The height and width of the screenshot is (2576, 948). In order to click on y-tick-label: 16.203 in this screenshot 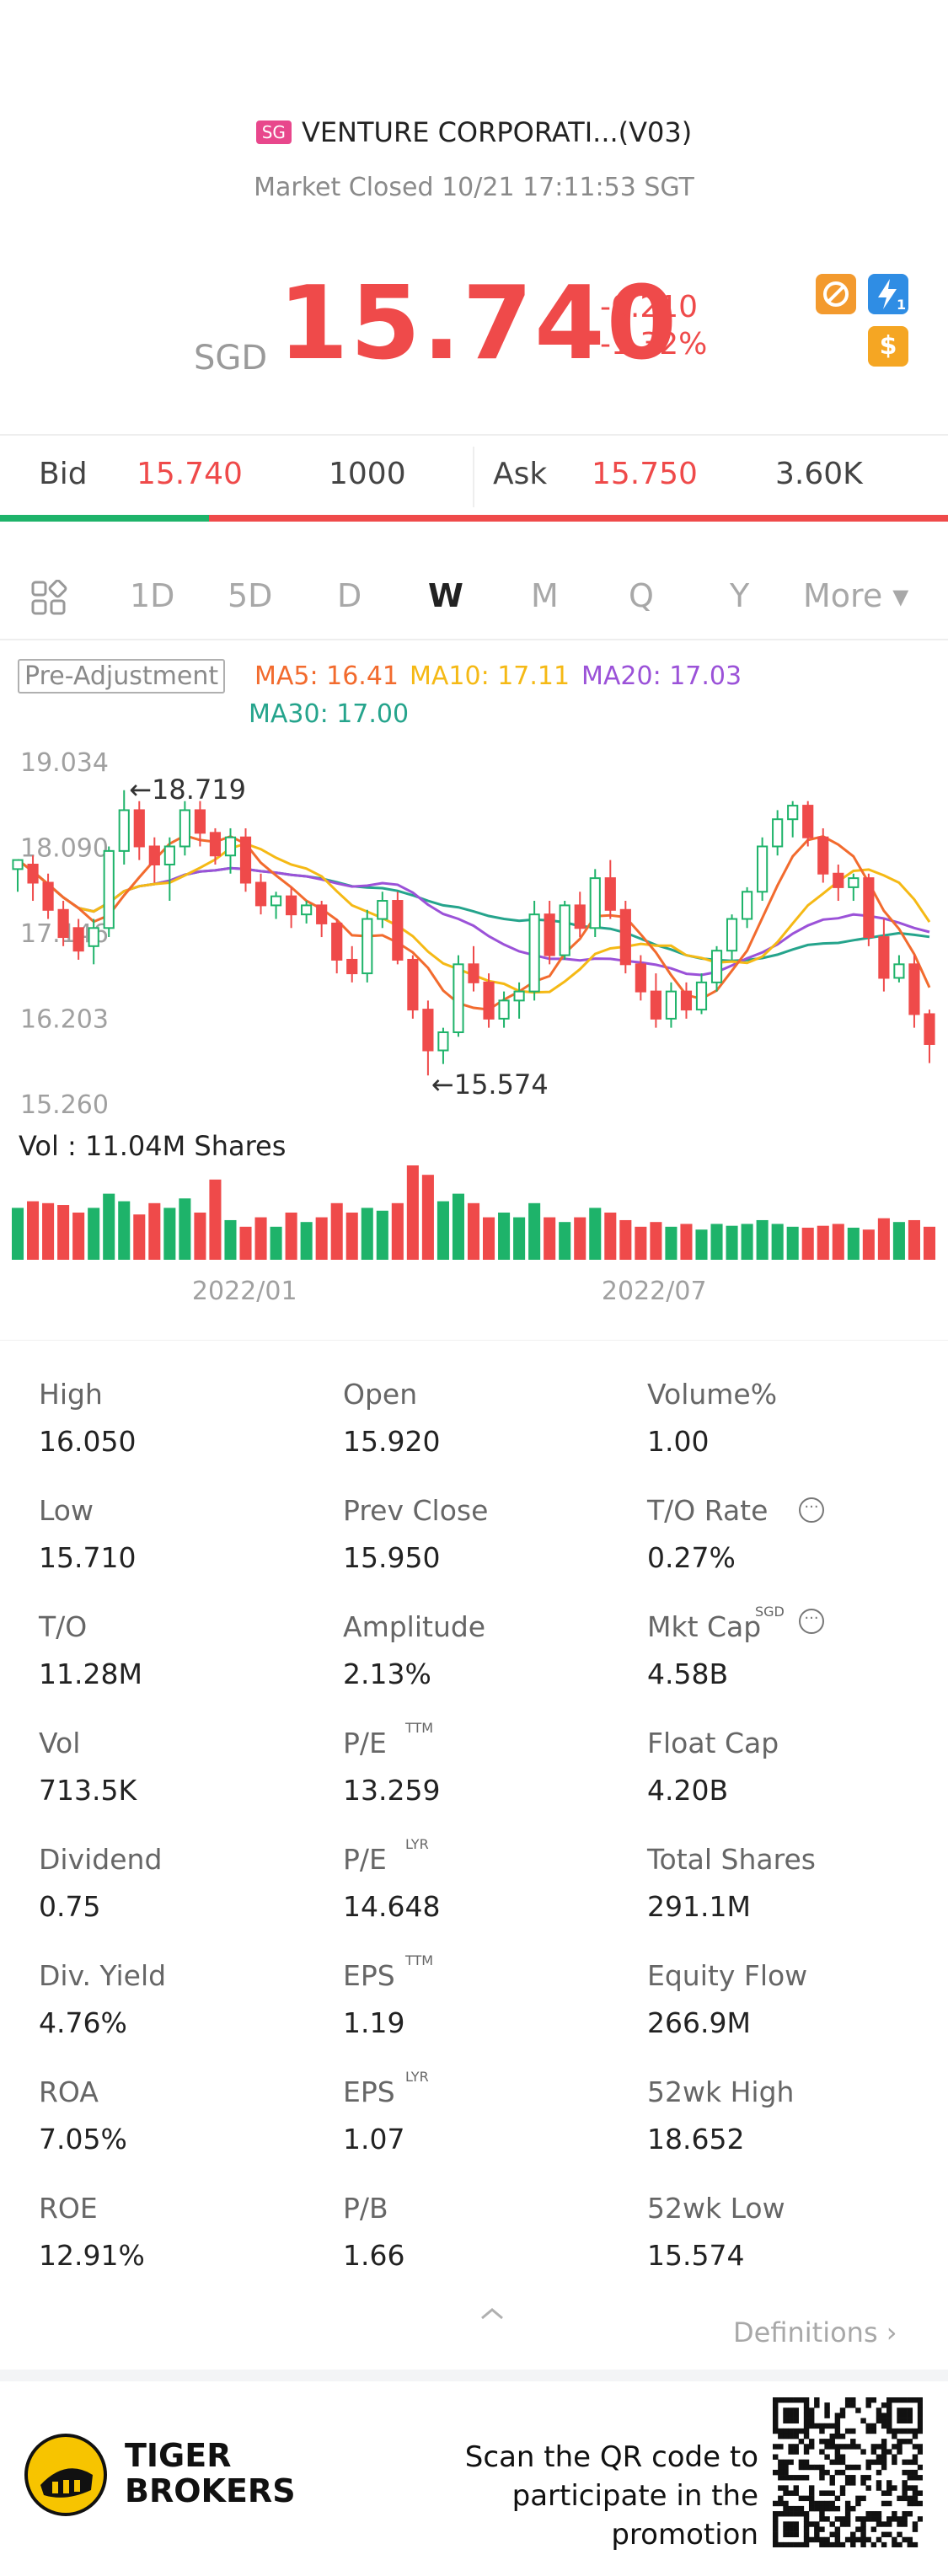, I will do `click(64, 1020)`.